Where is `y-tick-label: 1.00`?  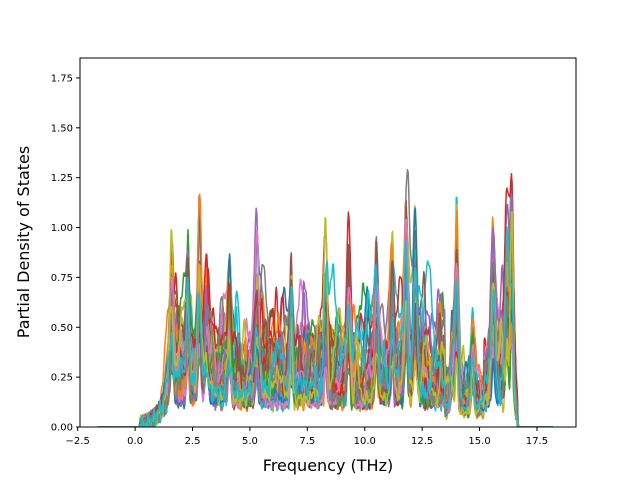
y-tick-label: 1.00 is located at coordinates (62, 228).